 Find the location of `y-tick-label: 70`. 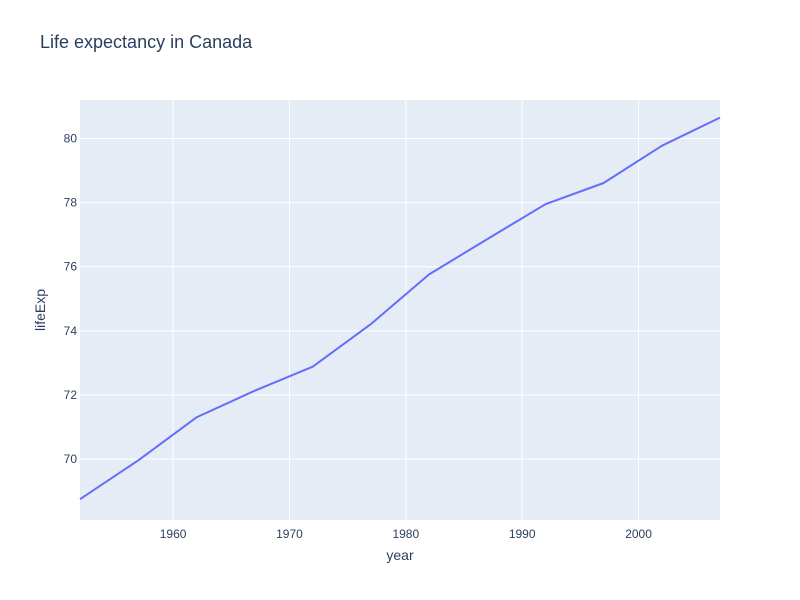

y-tick-label: 70 is located at coordinates (71, 459).